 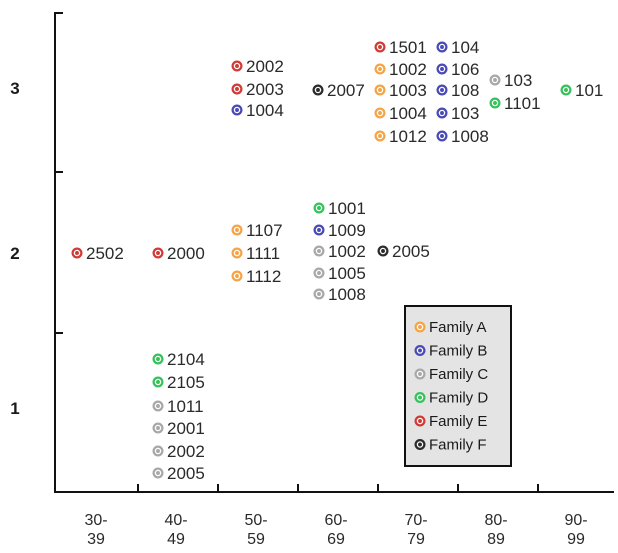 I want to click on point-label: 1005, so click(x=347, y=273).